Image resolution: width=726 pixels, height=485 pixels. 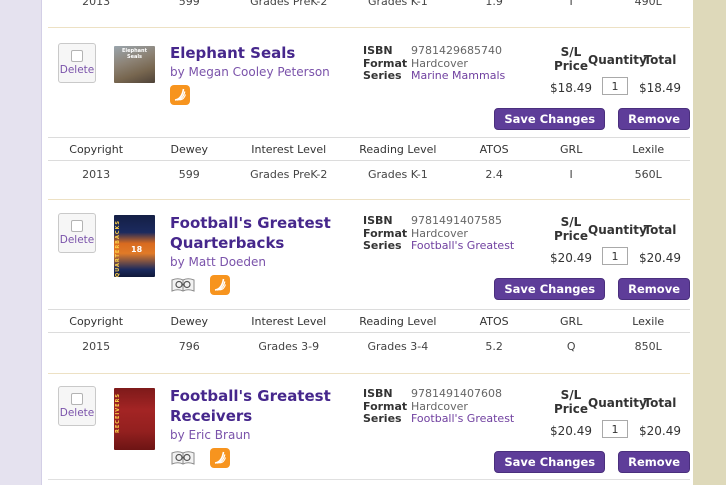 I want to click on format-value: Hardcover, so click(x=439, y=406).